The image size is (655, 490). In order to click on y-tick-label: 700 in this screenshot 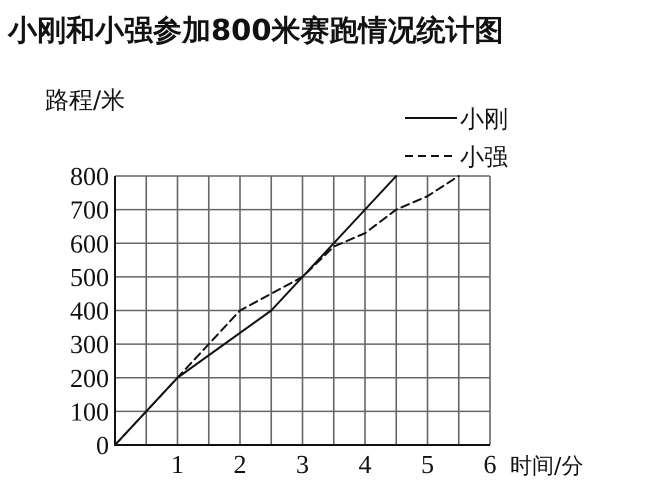, I will do `click(89, 210)`.